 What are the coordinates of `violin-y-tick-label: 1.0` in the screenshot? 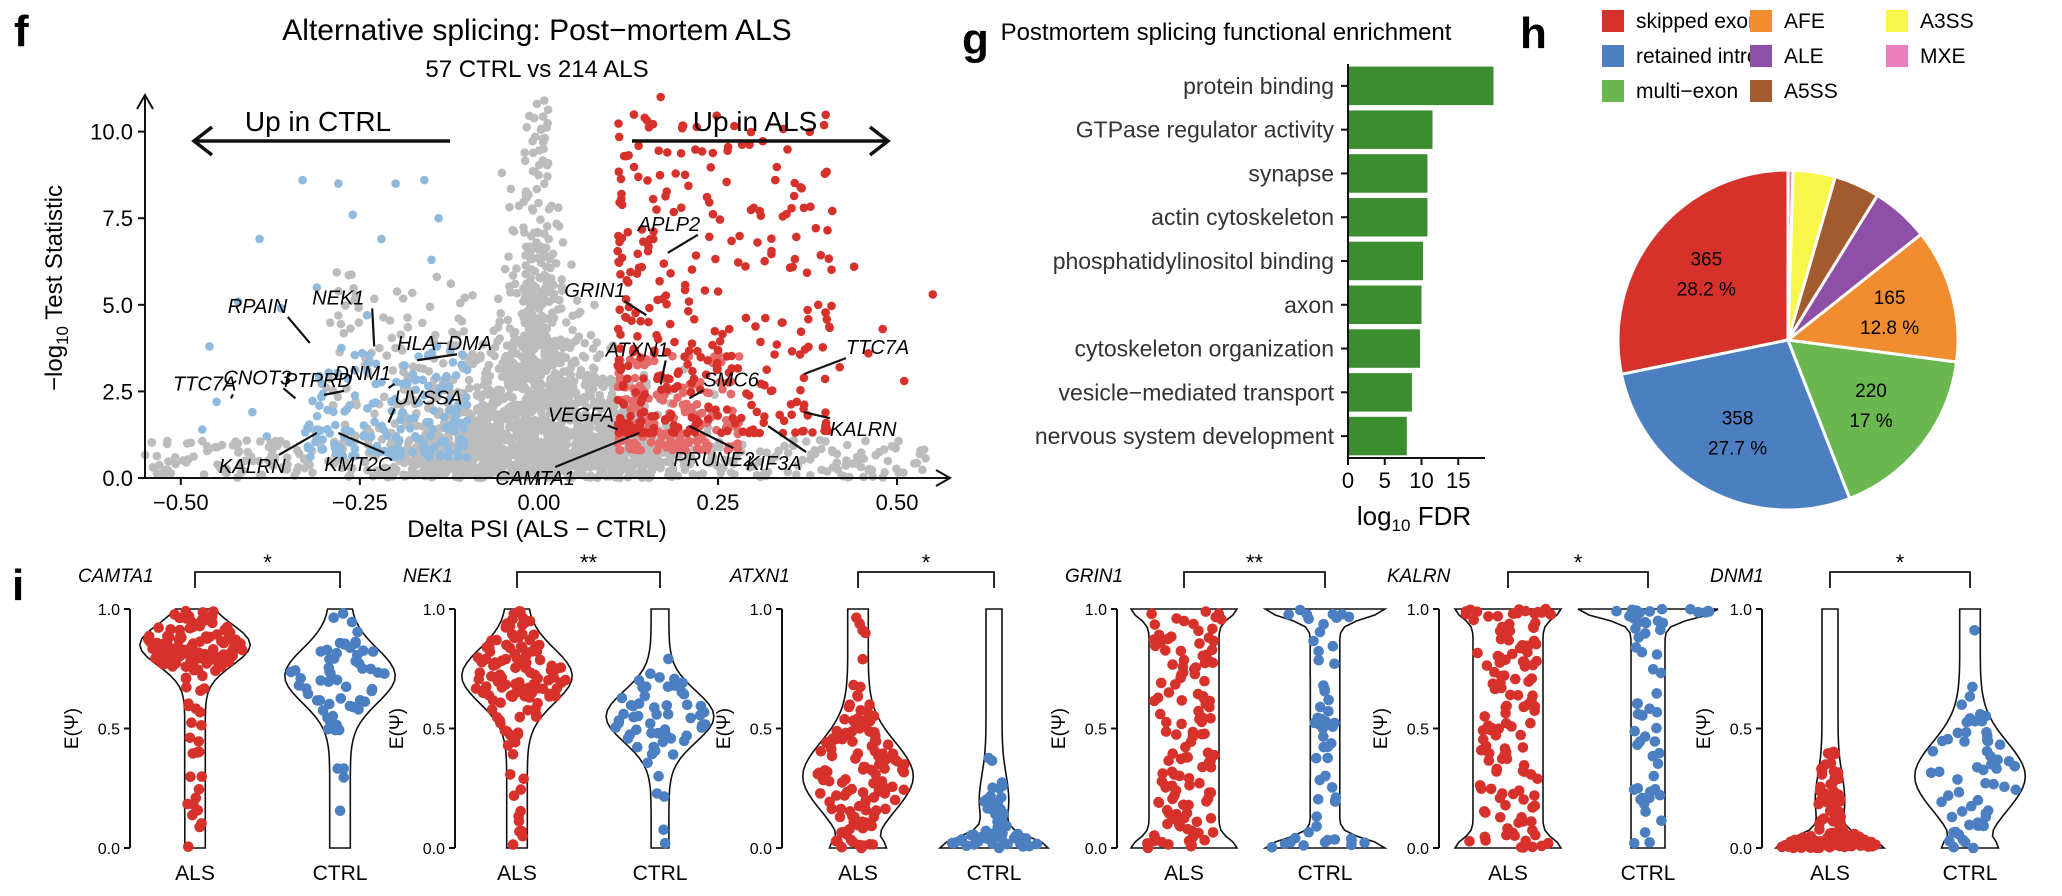 It's located at (1418, 610).